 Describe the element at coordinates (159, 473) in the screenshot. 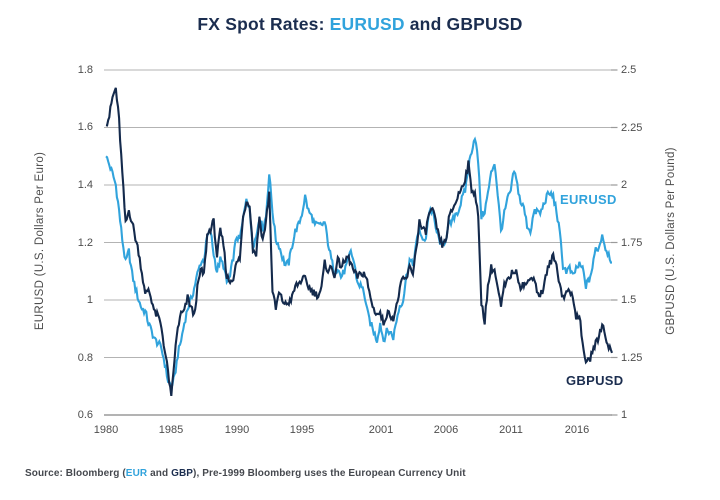

I see `source-note-mid: and` at that location.